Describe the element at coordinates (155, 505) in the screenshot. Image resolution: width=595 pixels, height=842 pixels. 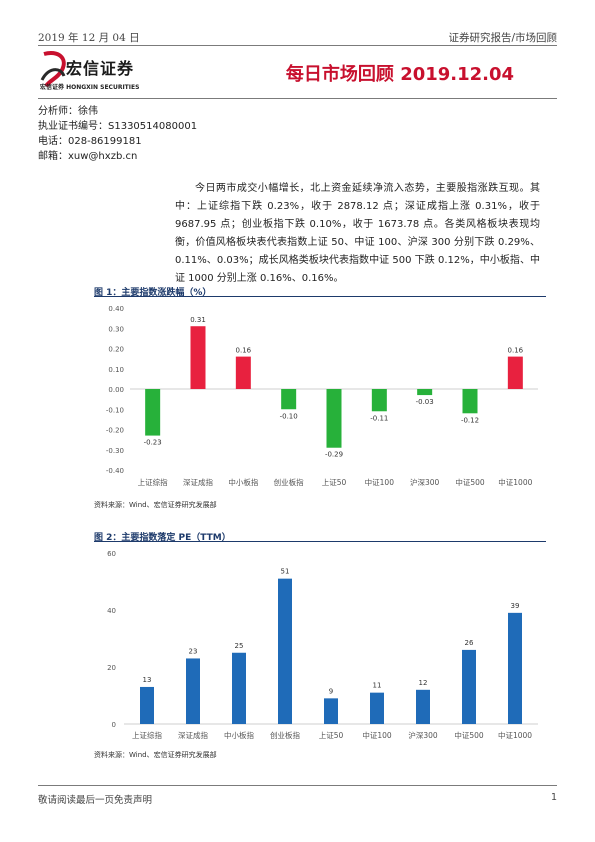
I see `figure-1-source: 资料来源：Wind、宏信证券研究发展部` at that location.